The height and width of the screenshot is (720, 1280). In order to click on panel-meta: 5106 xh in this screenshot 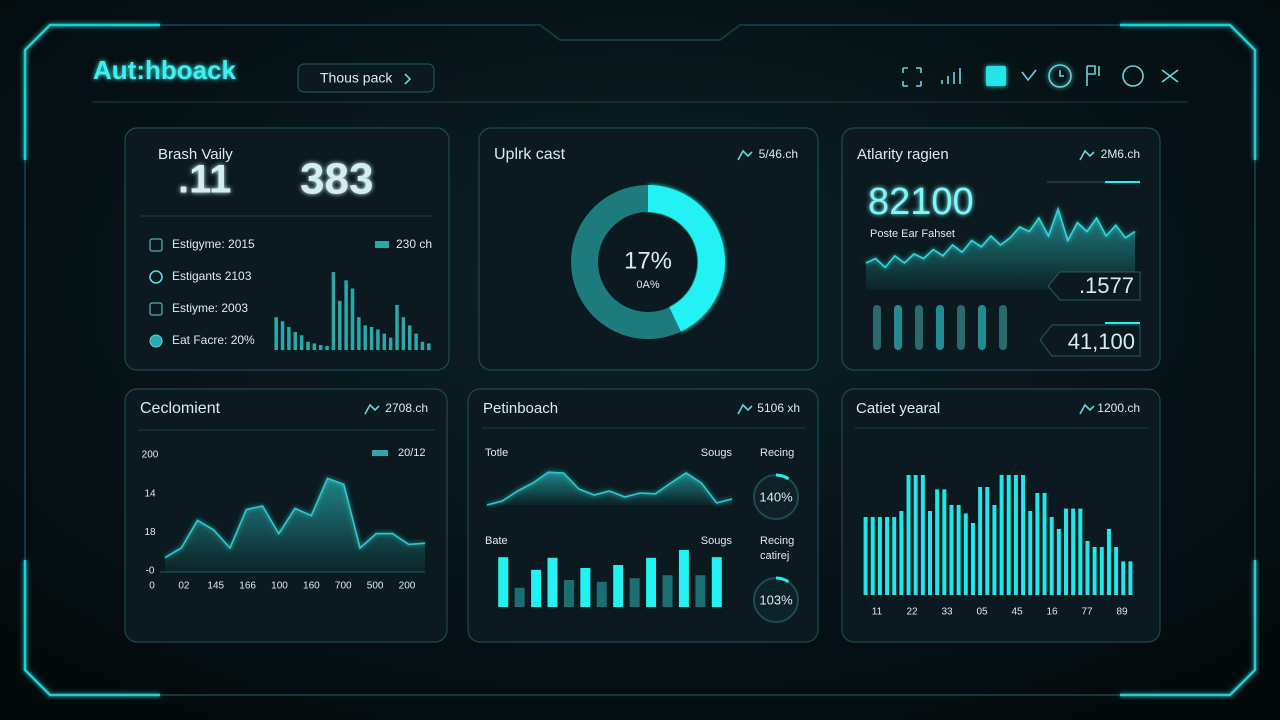, I will do `click(778, 408)`.